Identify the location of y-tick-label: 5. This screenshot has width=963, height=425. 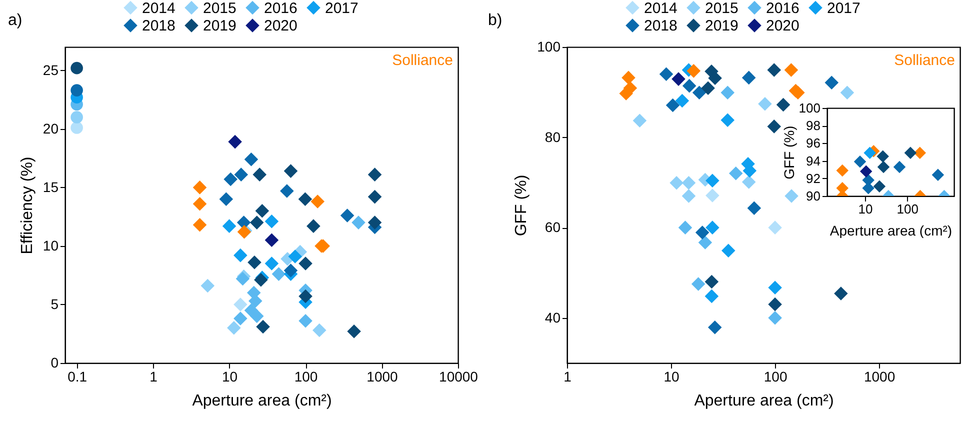
(54, 304).